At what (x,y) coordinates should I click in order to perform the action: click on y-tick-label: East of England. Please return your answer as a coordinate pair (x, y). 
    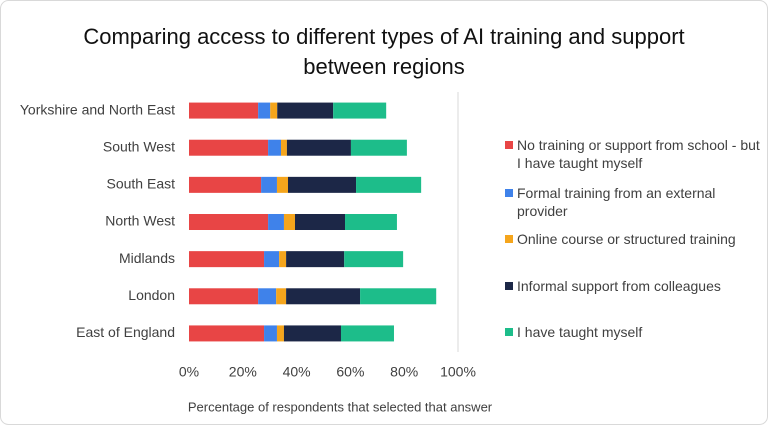
    Looking at the image, I should click on (125, 332).